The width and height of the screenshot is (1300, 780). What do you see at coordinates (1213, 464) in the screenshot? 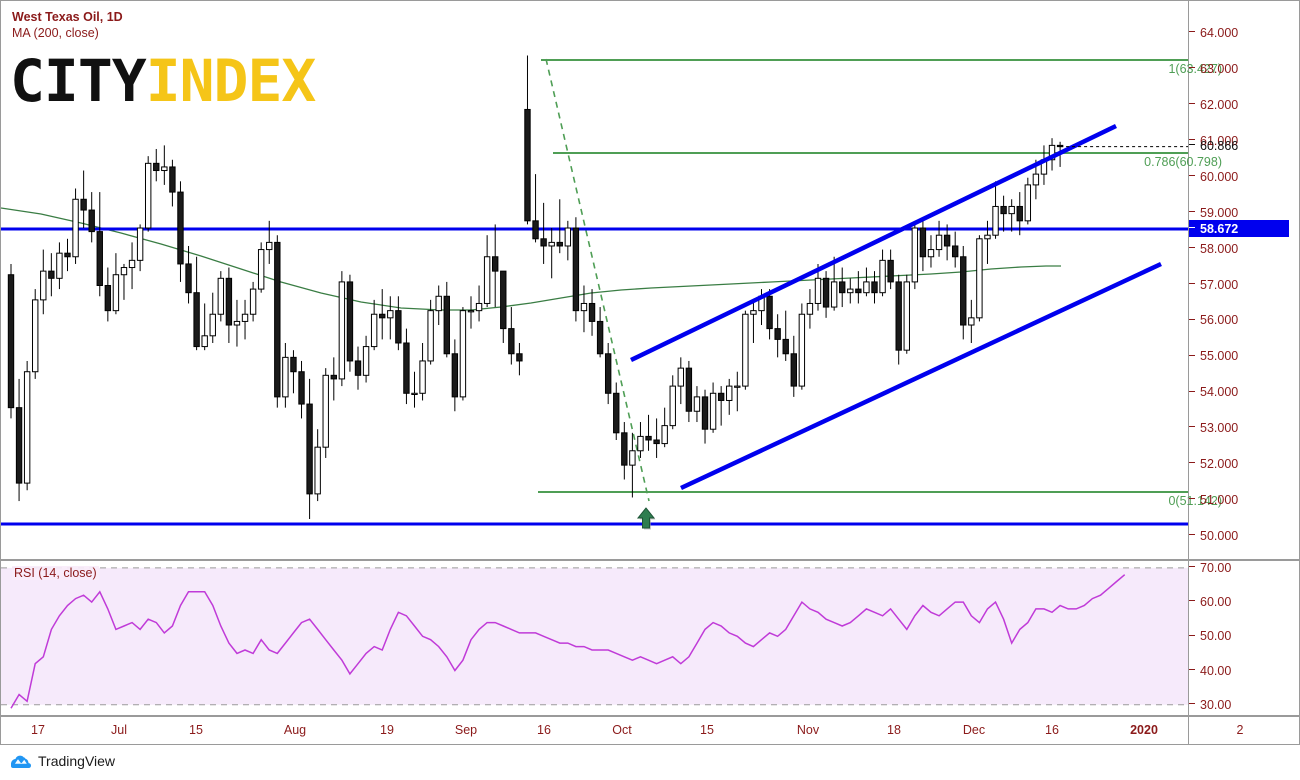
I see `price-tick: 52.000` at bounding box center [1213, 464].